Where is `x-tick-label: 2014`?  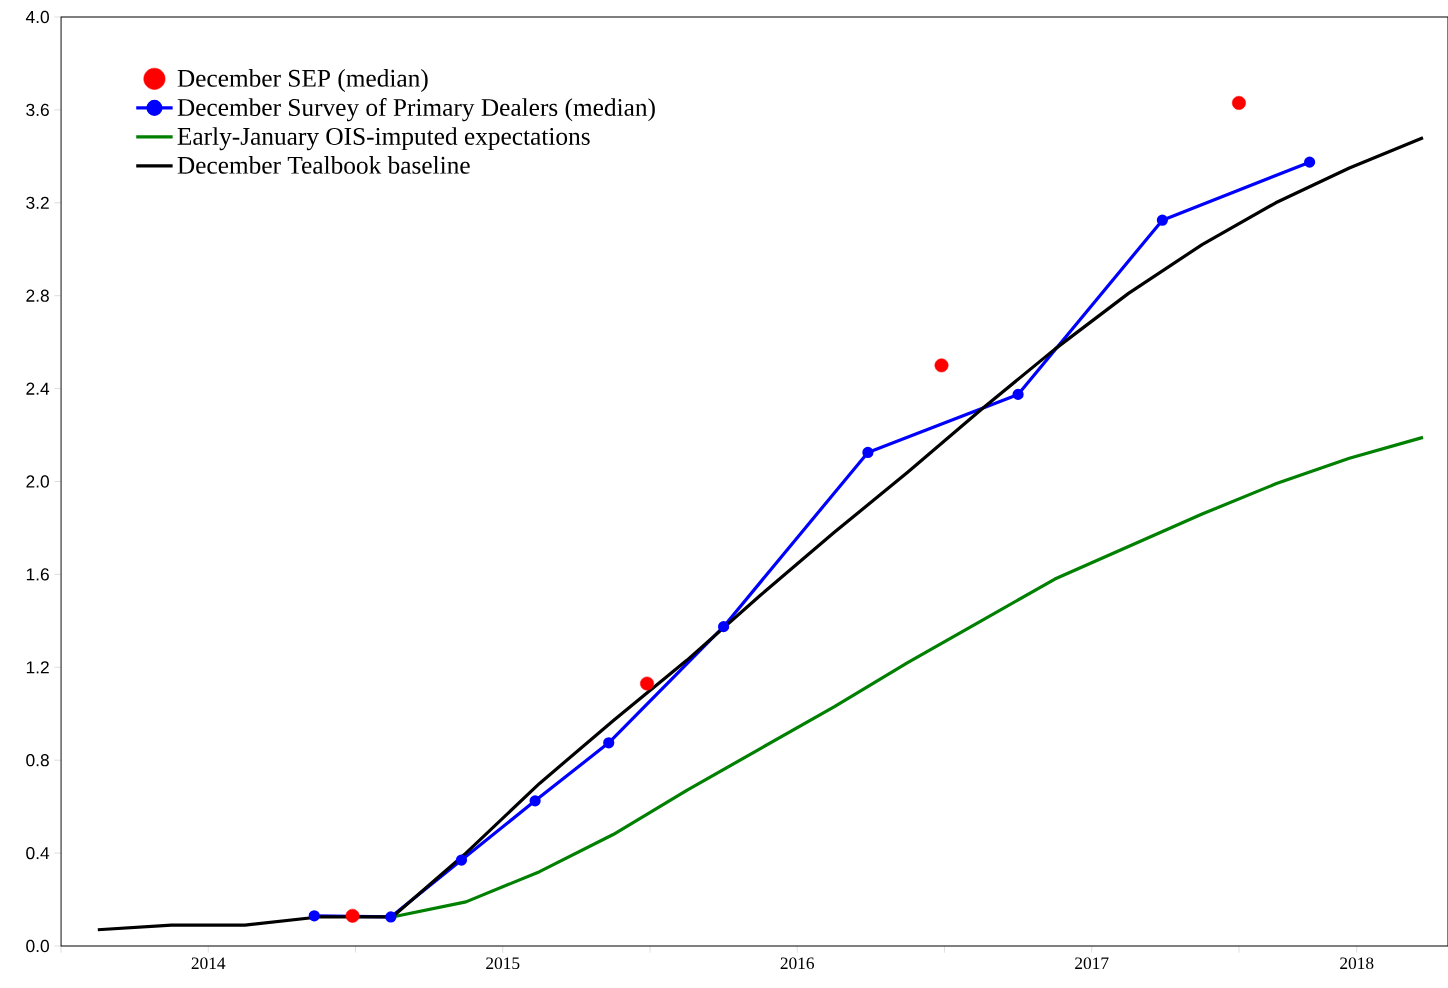 x-tick-label: 2014 is located at coordinates (208, 963).